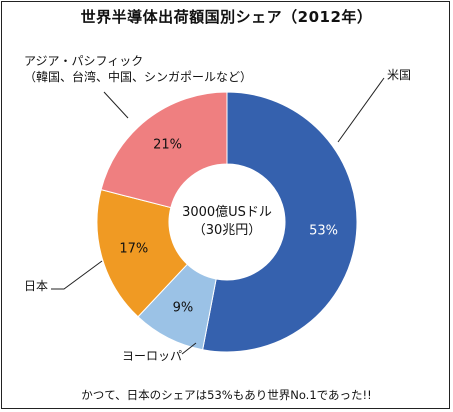 The height and width of the screenshot is (412, 453). Describe the element at coordinates (134, 249) in the screenshot. I see `slice-value-label-japan: 17%` at that location.